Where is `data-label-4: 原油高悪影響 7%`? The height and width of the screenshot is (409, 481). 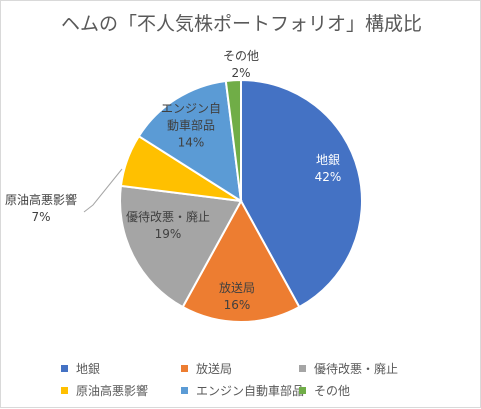
data-label-4: 原油高悪影響 7% is located at coordinates (41, 208).